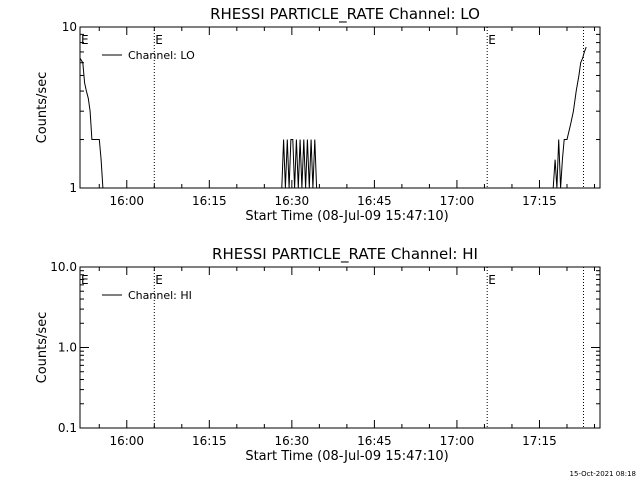  What do you see at coordinates (345, 14) in the screenshot?
I see `chart-title: RHESSI PARTICLE_RATE Channel: LO` at bounding box center [345, 14].